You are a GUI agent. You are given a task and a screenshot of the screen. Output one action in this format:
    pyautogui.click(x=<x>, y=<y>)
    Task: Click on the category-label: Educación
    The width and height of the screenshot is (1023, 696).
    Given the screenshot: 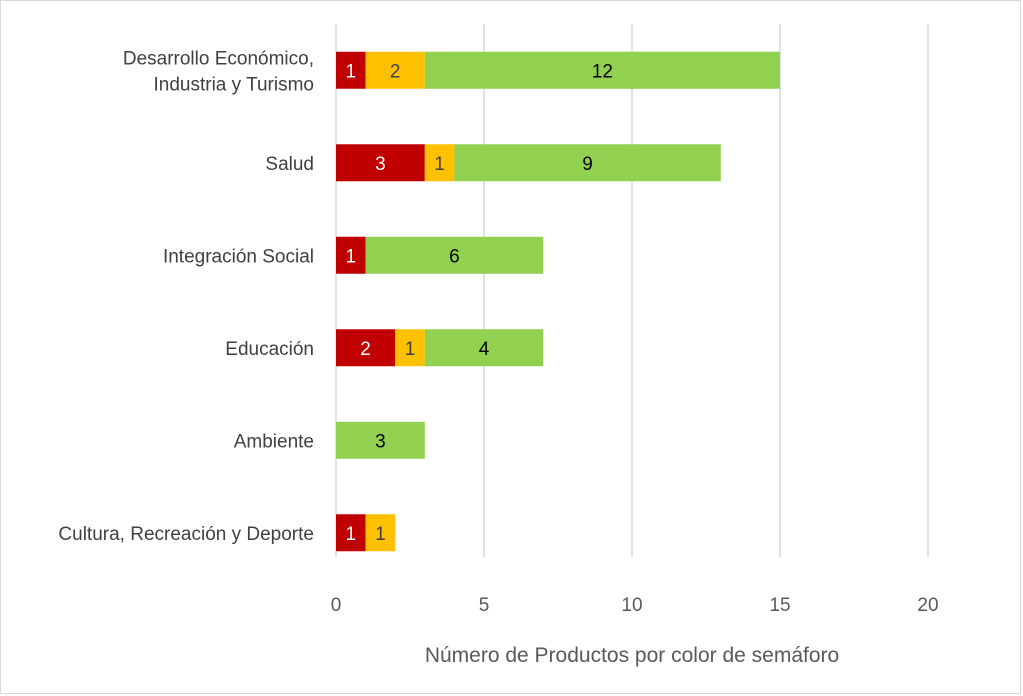 What is the action you would take?
    pyautogui.click(x=269, y=349)
    